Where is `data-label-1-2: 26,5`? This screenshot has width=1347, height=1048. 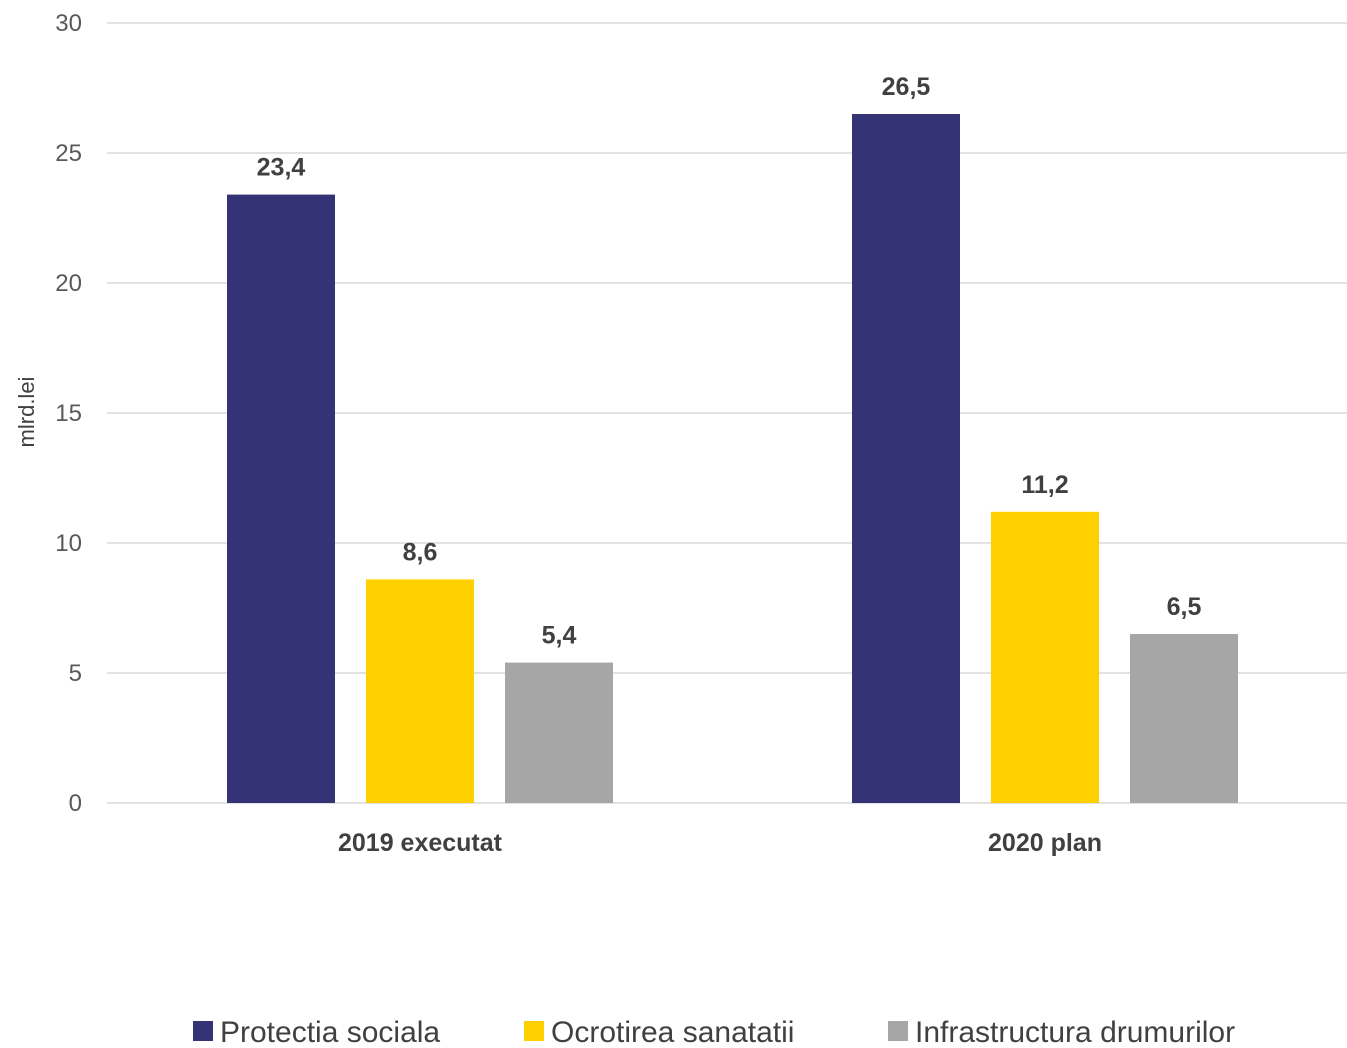
data-label-1-2: 26,5 is located at coordinates (906, 87).